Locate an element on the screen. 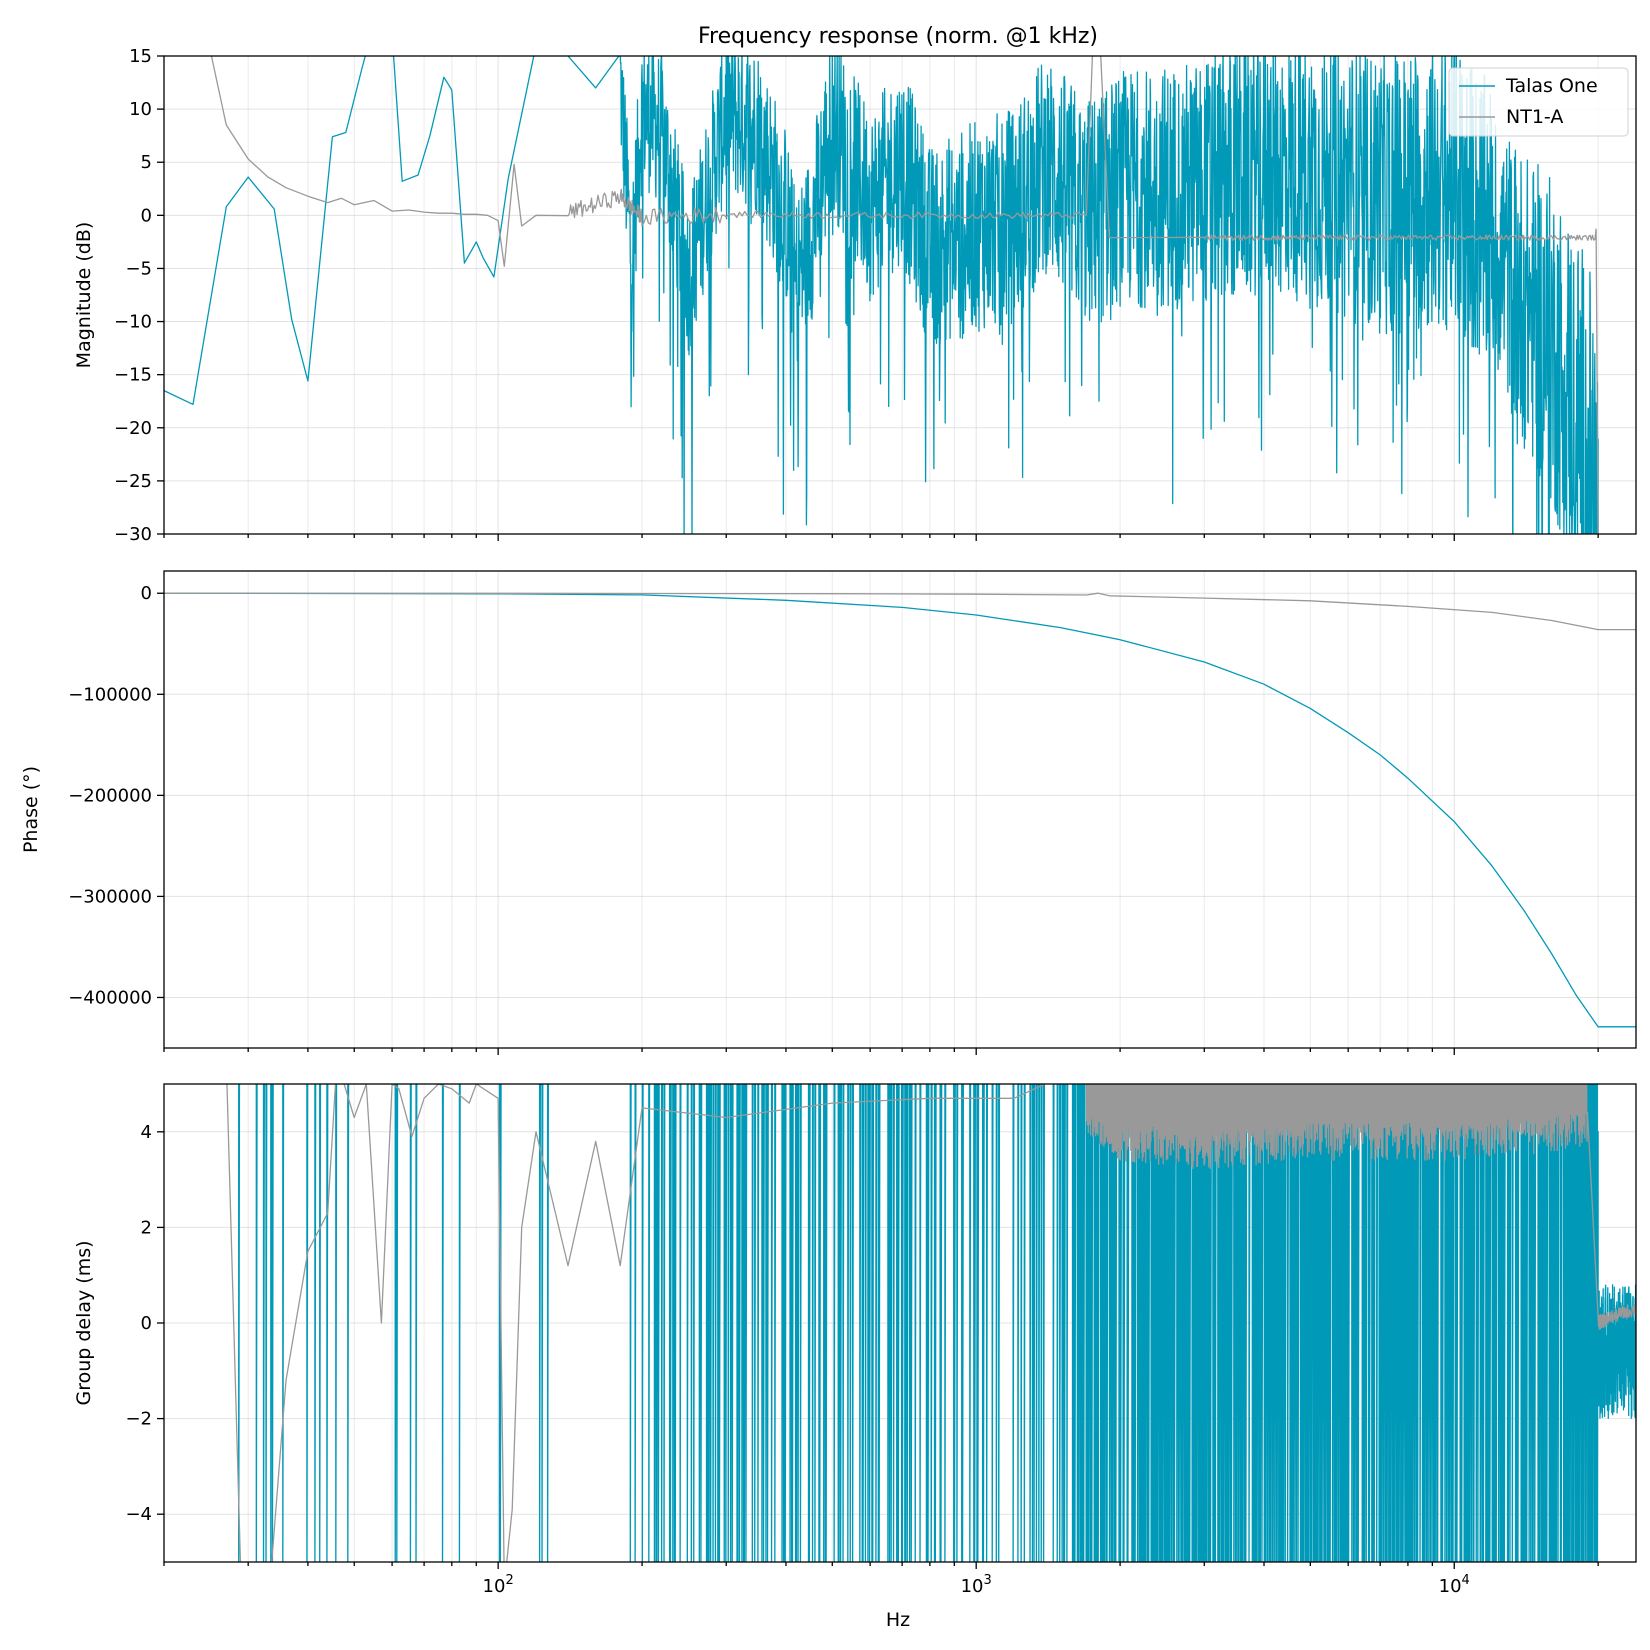  y-tick-label: −300000 is located at coordinates (110, 896).